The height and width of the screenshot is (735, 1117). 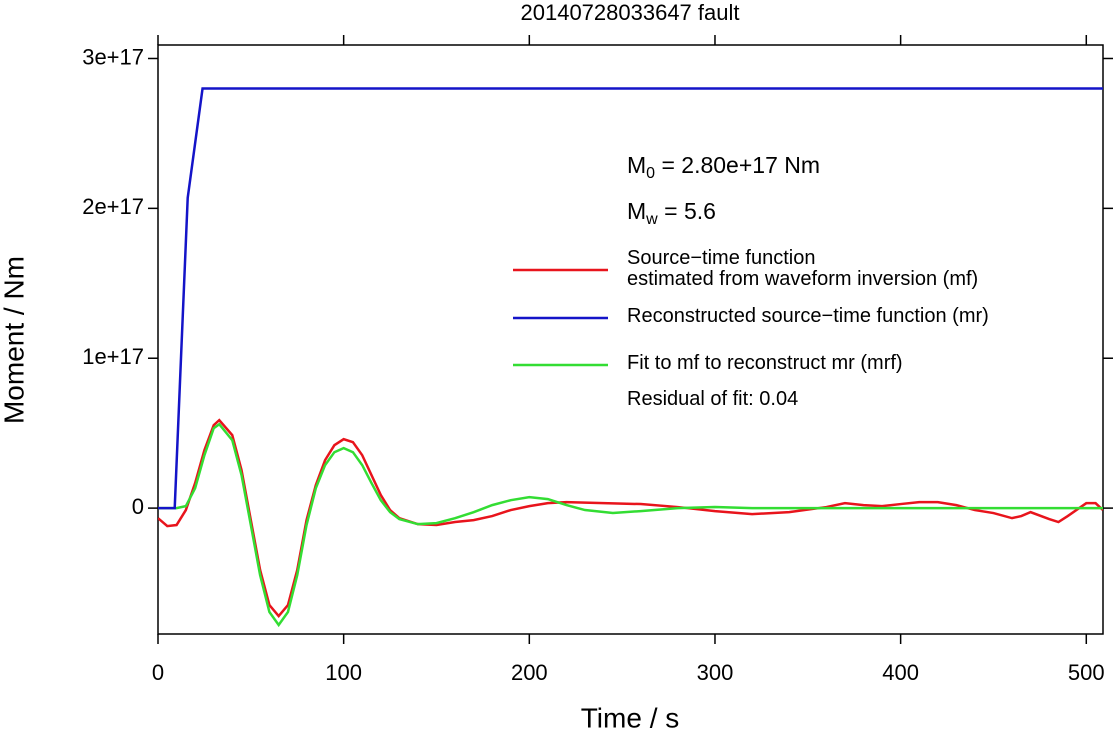 I want to click on x-tick-label: 400, so click(x=900, y=672).